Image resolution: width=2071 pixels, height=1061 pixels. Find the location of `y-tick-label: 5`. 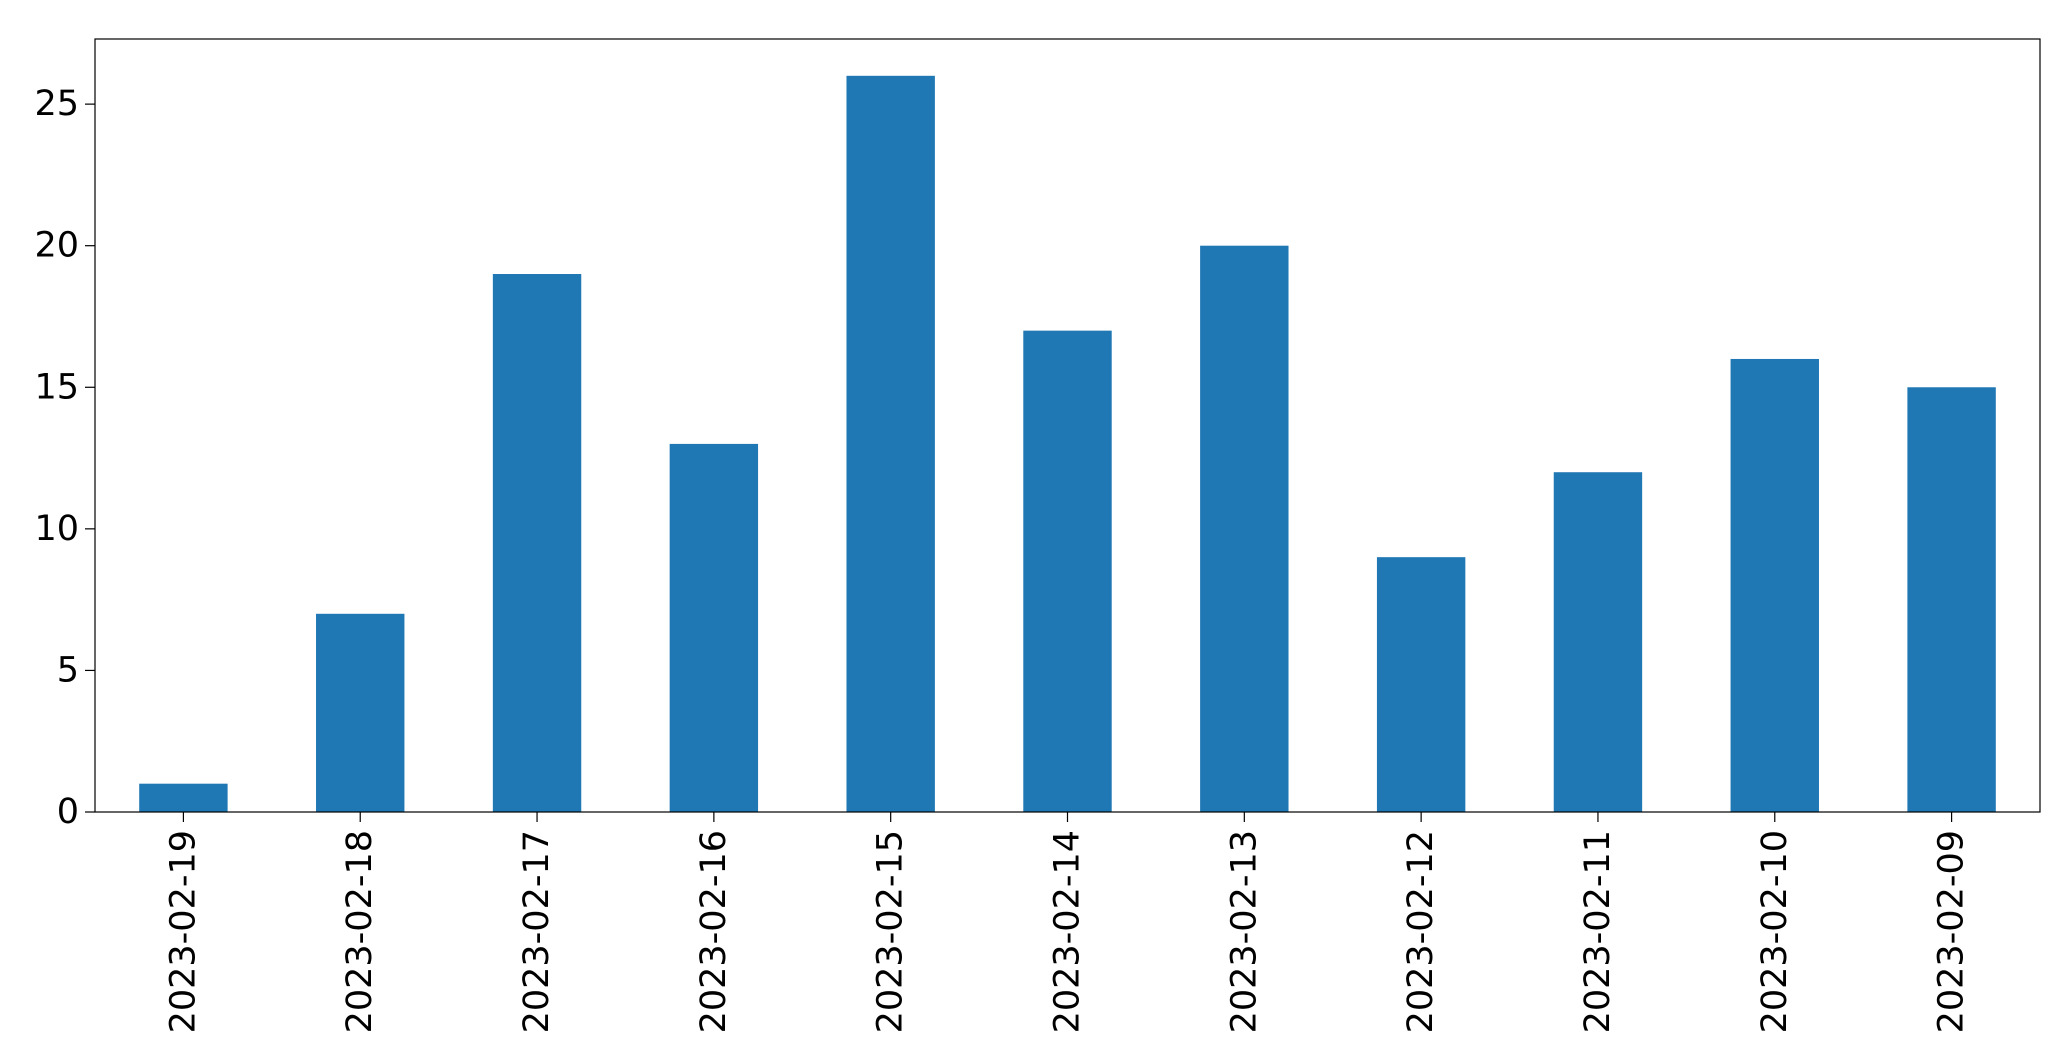

y-tick-label: 5 is located at coordinates (68, 670).